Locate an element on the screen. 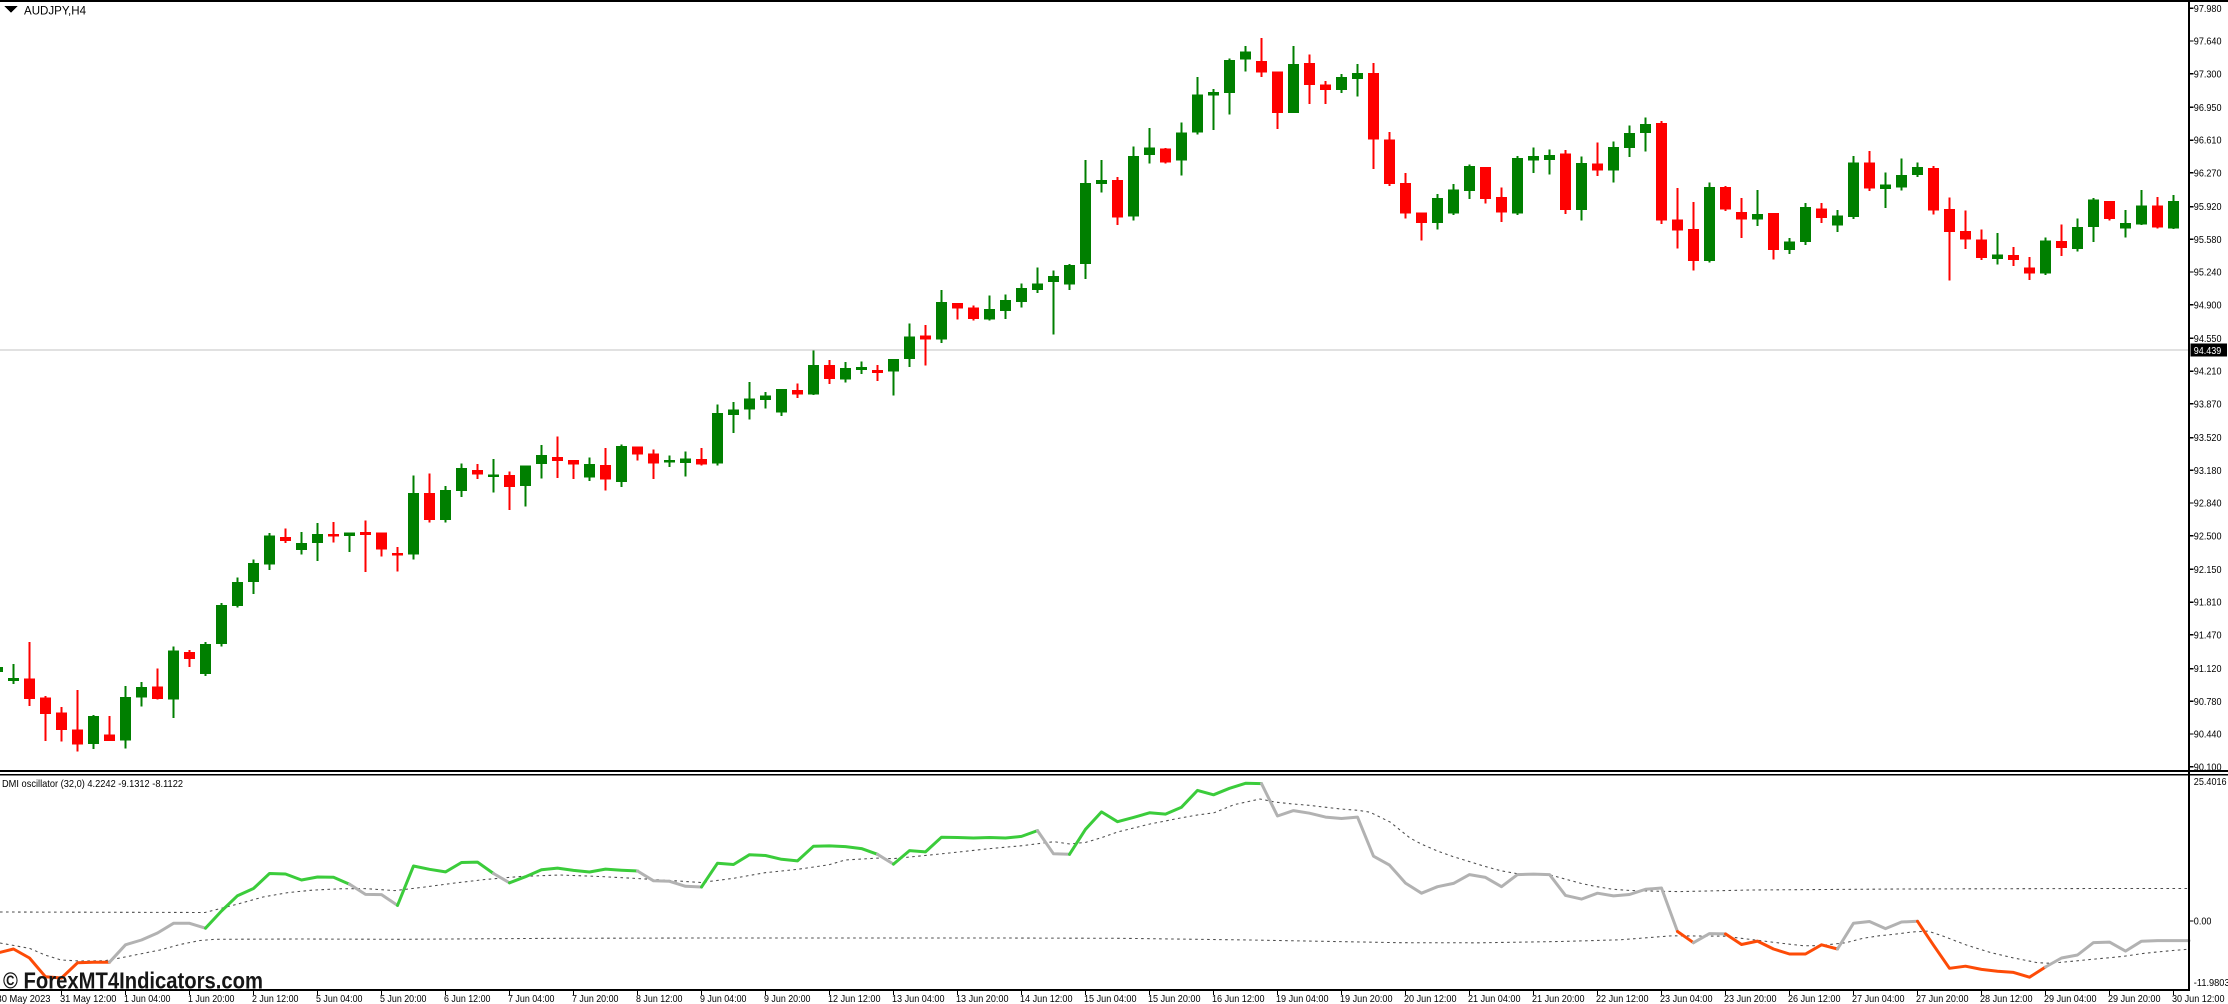  svg-text: 94.439 is located at coordinates (2208, 351).